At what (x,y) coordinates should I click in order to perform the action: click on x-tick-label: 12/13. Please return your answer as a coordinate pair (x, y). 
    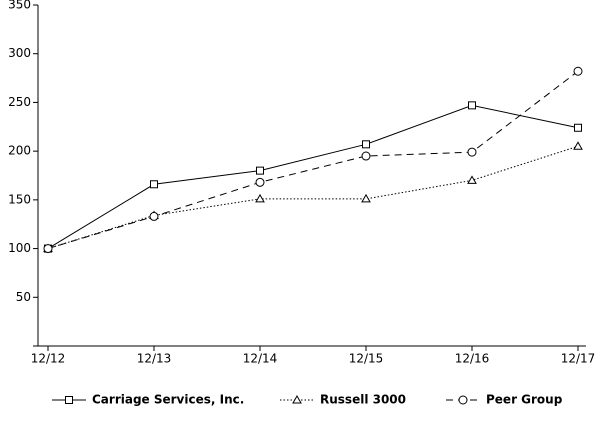
    Looking at the image, I should click on (154, 359).